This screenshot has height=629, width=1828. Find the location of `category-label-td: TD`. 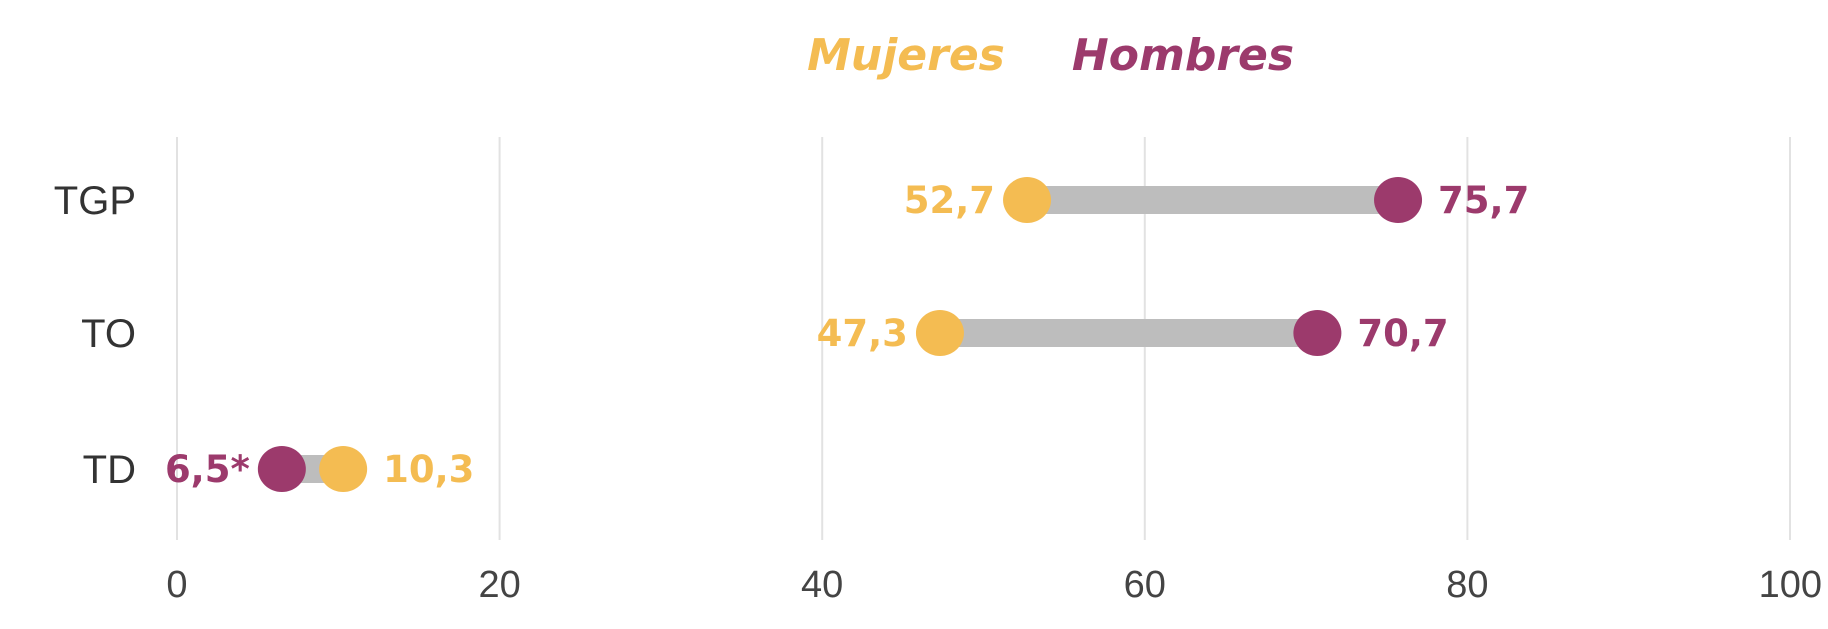

category-label-td: TD is located at coordinates (109, 470).